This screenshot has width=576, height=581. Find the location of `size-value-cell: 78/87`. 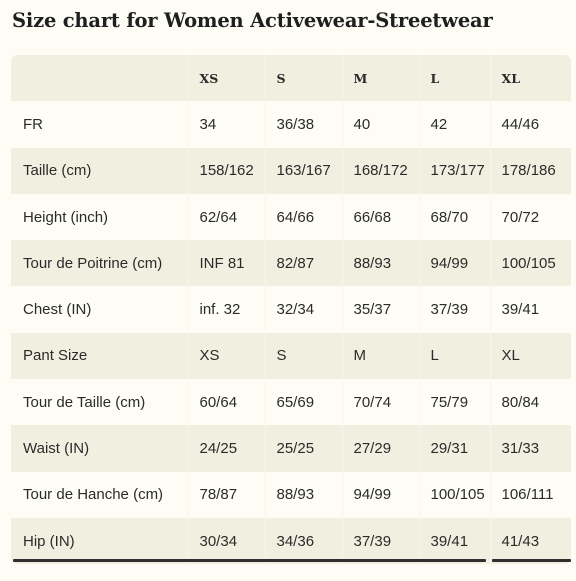

size-value-cell: 78/87 is located at coordinates (227, 494).